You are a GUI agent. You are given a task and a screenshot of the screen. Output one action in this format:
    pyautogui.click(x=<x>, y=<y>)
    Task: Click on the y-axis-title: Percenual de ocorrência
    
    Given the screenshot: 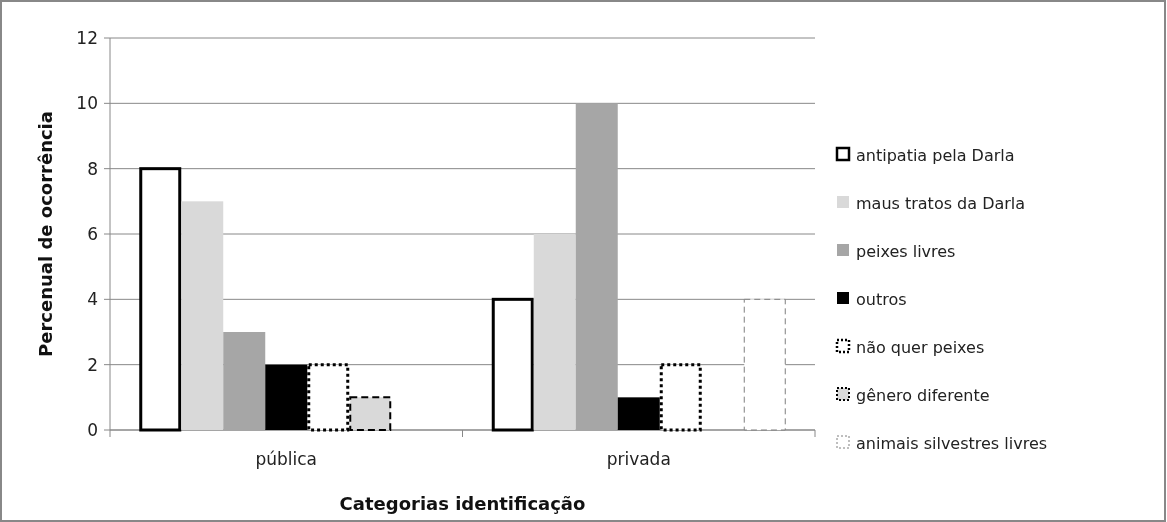 What is the action you would take?
    pyautogui.click(x=45, y=234)
    